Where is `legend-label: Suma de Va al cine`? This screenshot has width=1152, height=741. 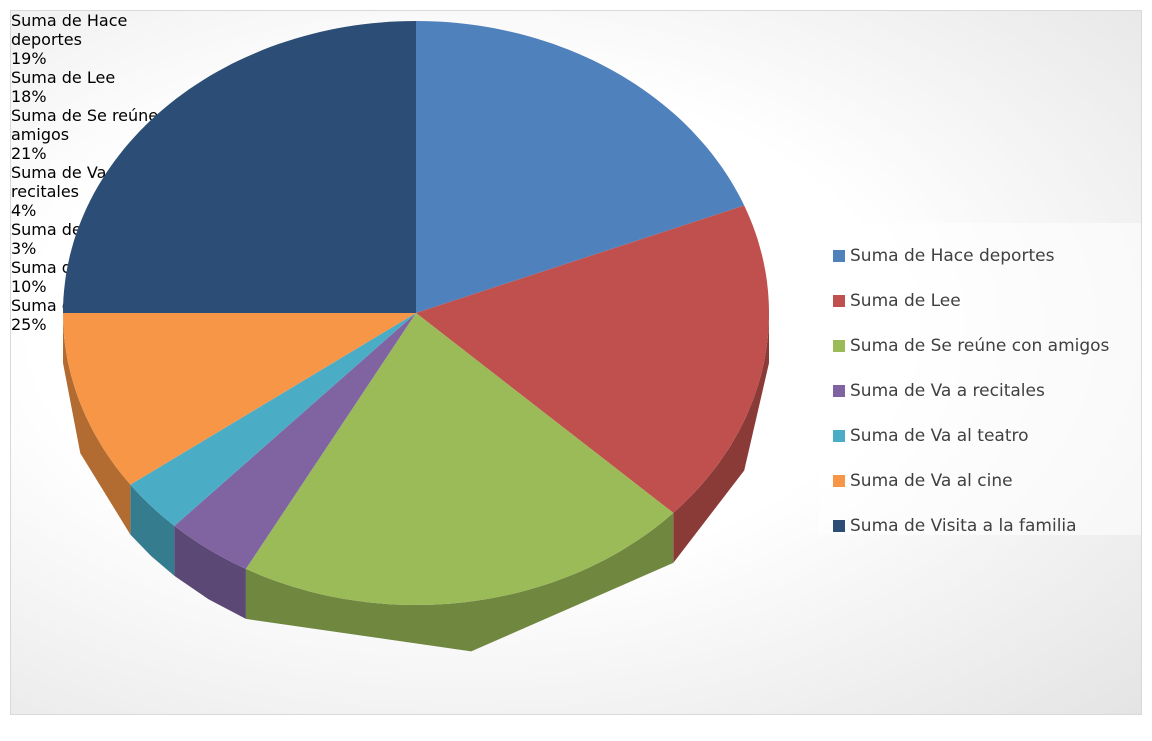 legend-label: Suma de Va al cine is located at coordinates (931, 480).